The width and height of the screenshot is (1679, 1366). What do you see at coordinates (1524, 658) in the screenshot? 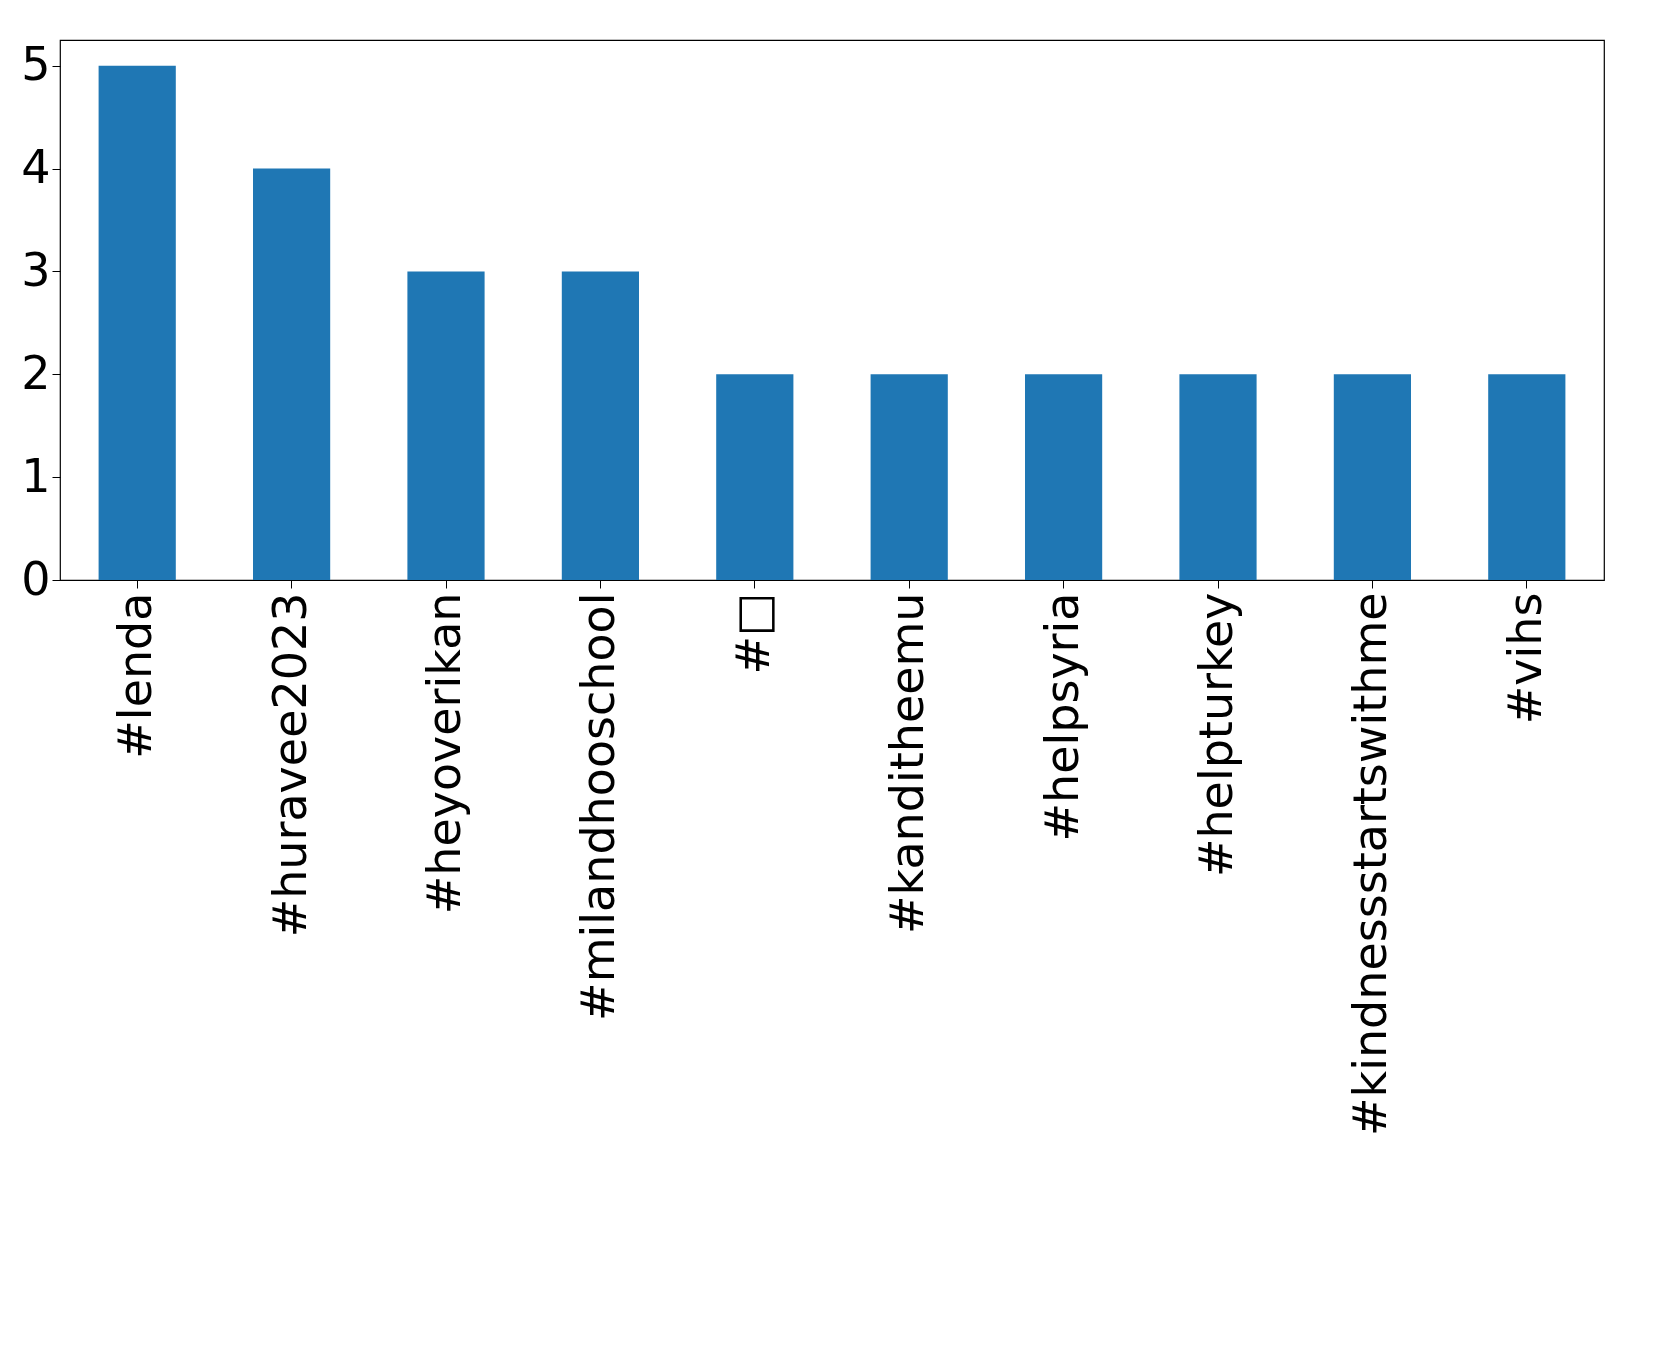
I see `x-tick-label: #vihs` at bounding box center [1524, 658].